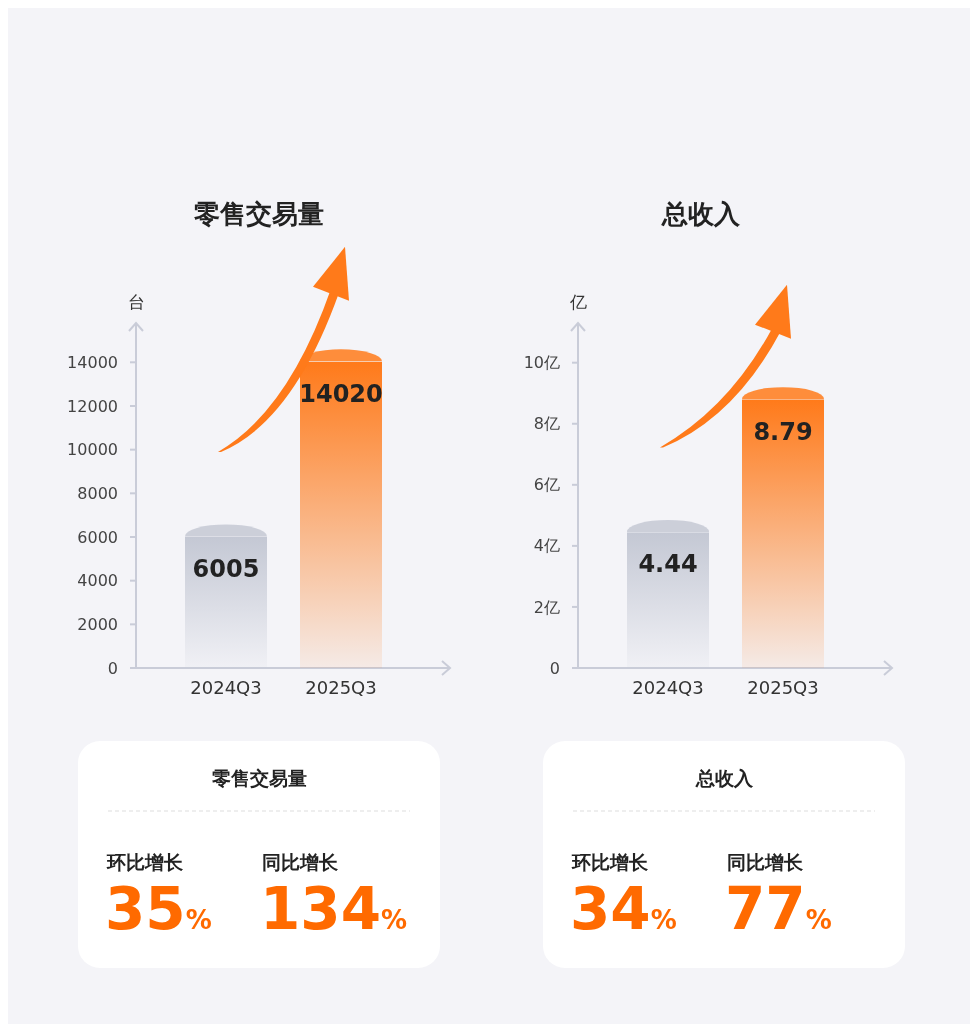  What do you see at coordinates (623, 909) in the screenshot?
I see `data-label: 34%` at bounding box center [623, 909].